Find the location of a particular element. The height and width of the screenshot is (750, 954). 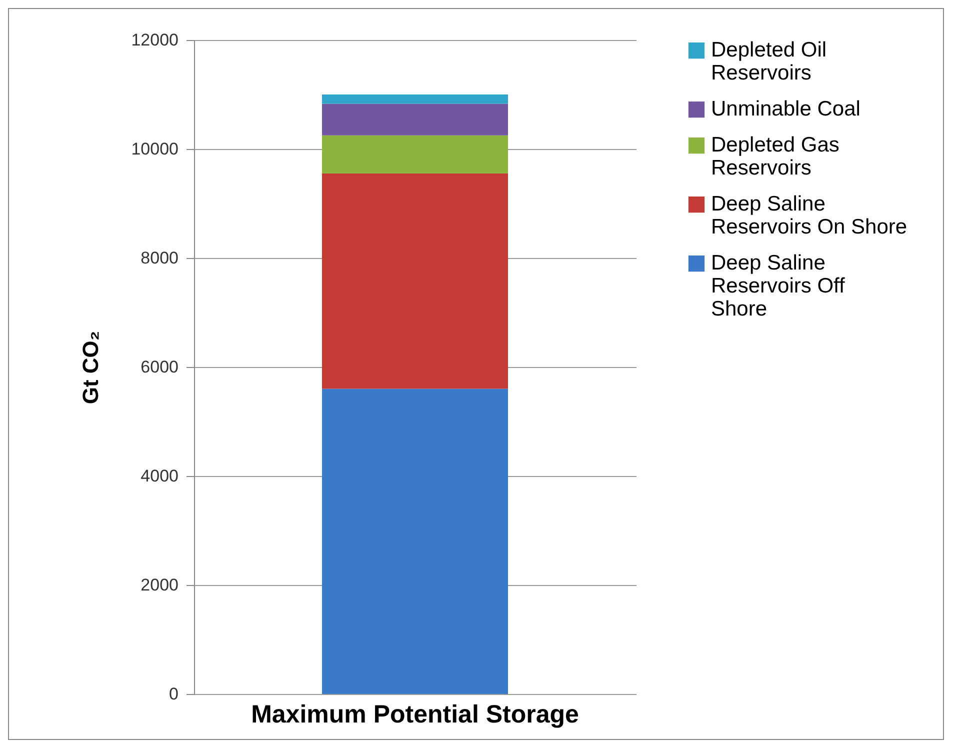

y-tick-label: 2000 is located at coordinates (159, 585).